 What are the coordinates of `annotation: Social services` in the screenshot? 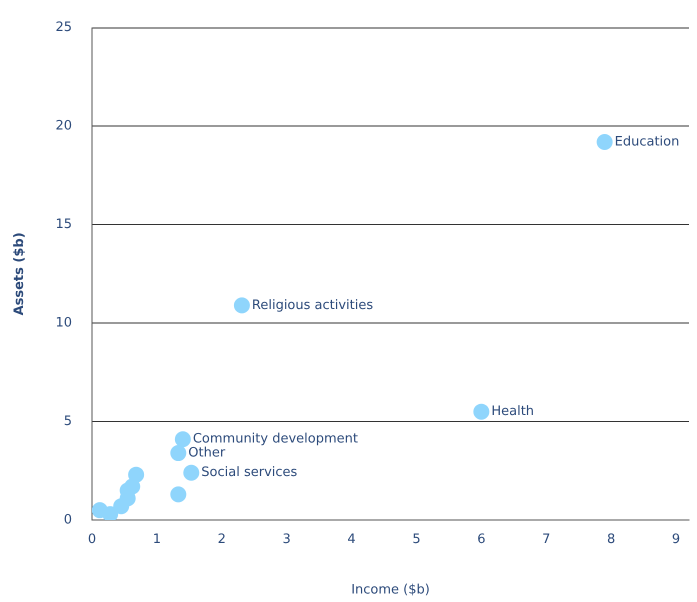 It's located at (249, 472).